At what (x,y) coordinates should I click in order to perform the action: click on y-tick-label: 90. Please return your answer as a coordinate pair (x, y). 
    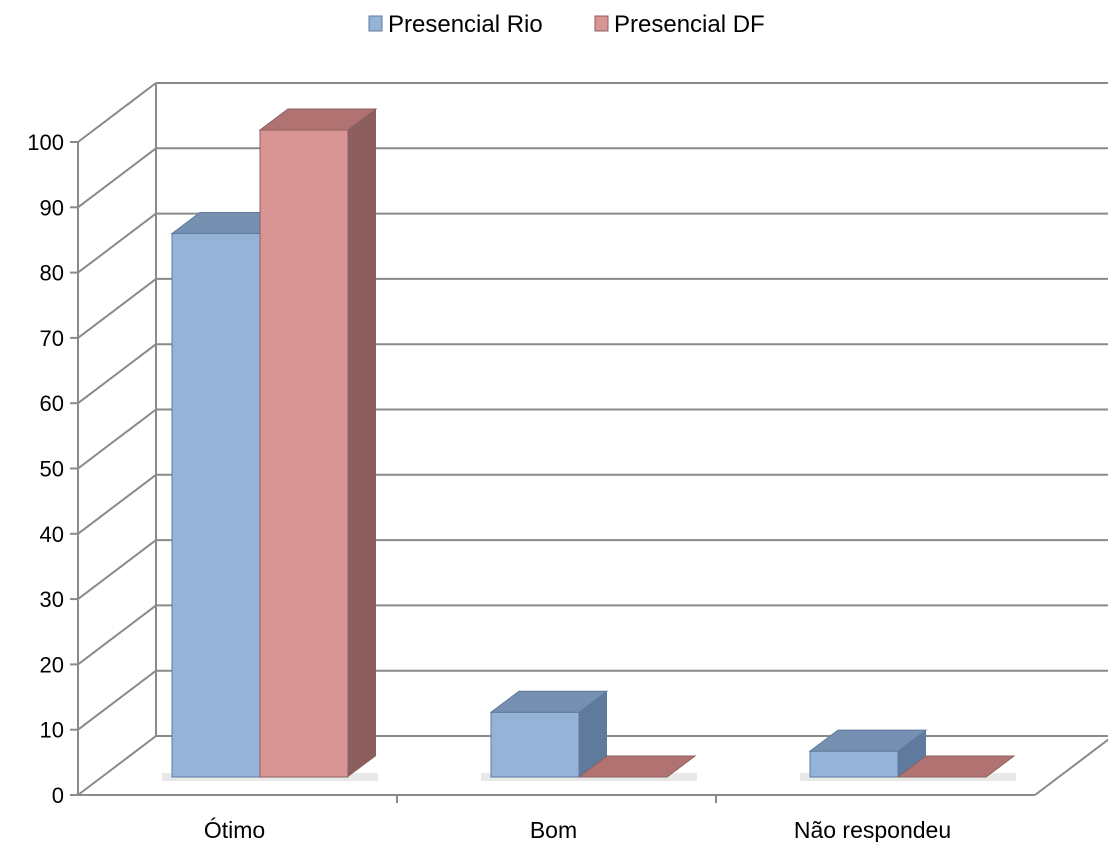
    Looking at the image, I should click on (52, 207).